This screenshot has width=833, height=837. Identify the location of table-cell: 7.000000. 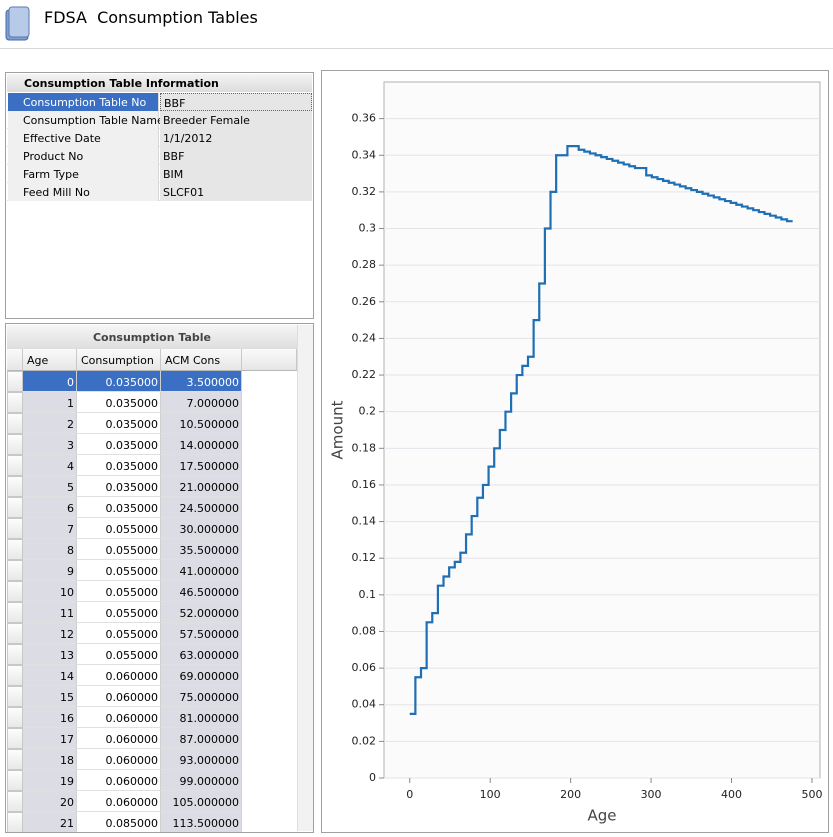
(201, 402).